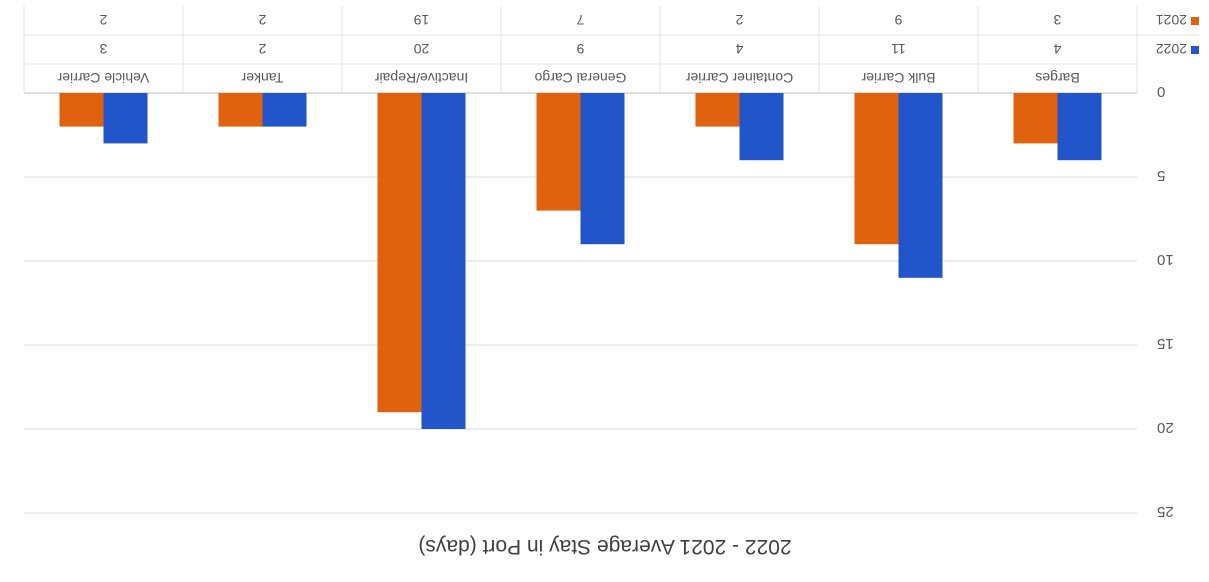 The height and width of the screenshot is (582, 1209). What do you see at coordinates (1165, 511) in the screenshot?
I see `y-tick-label: 25` at bounding box center [1165, 511].